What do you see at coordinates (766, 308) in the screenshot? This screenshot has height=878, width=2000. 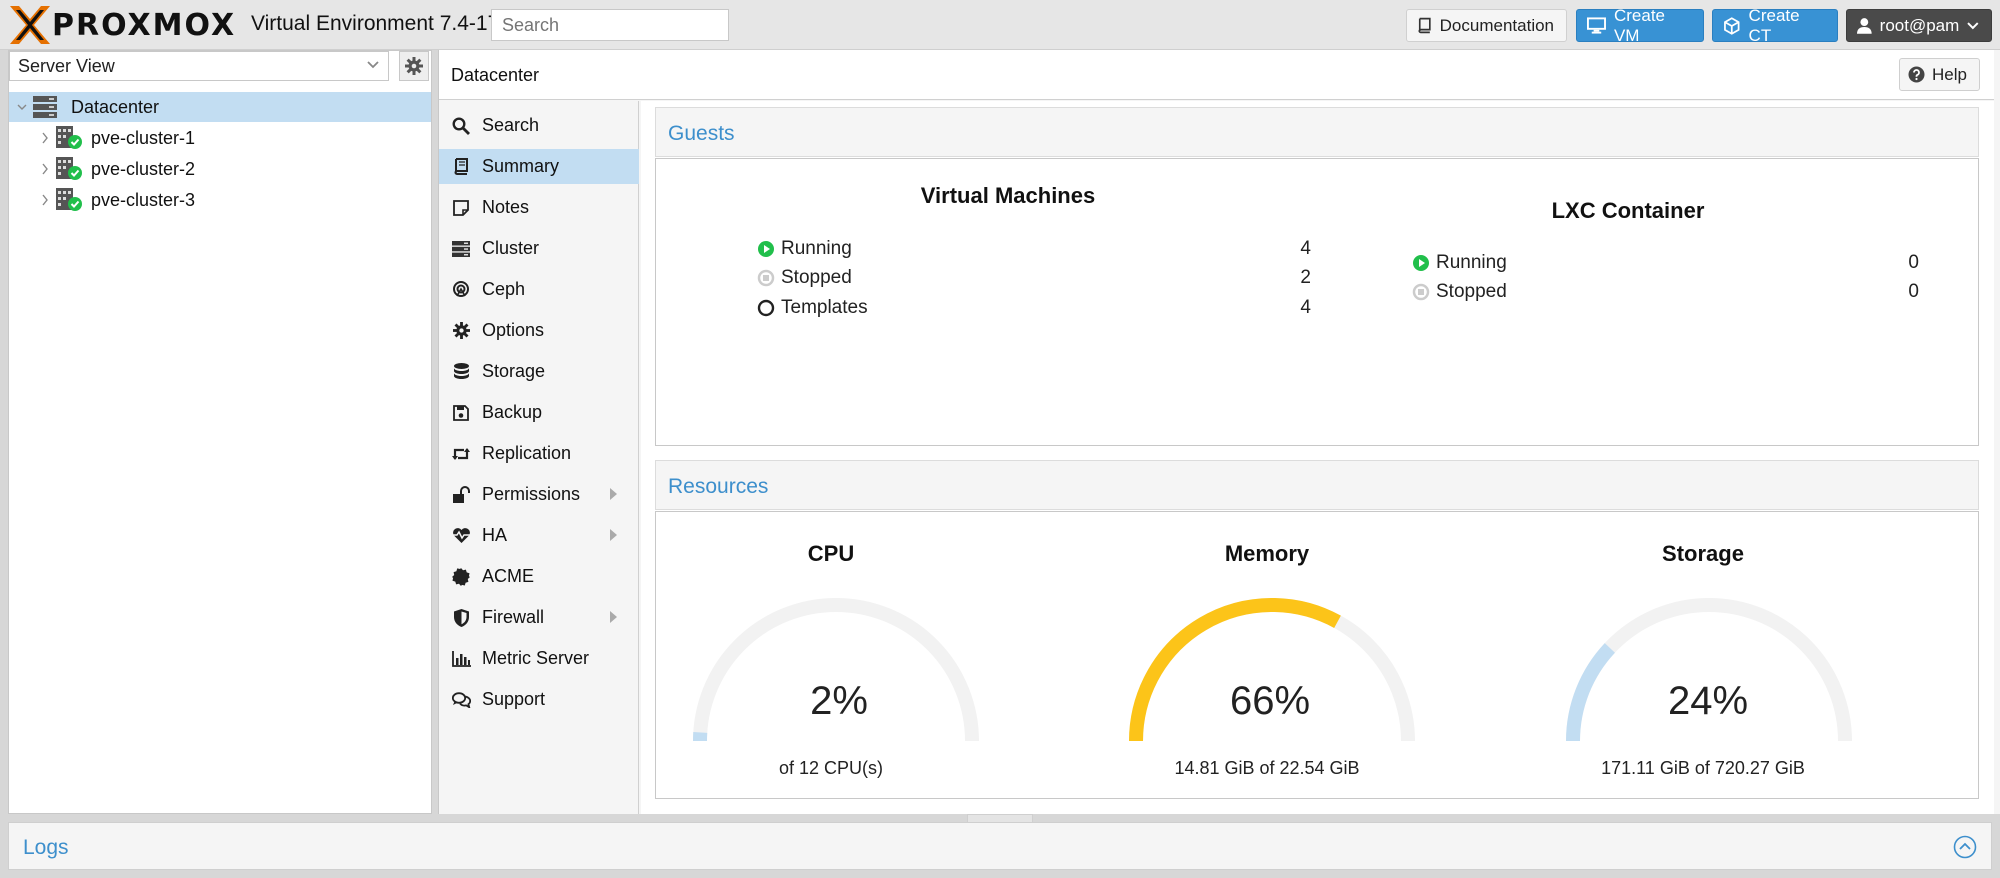 I see `circle-outline-icon` at bounding box center [766, 308].